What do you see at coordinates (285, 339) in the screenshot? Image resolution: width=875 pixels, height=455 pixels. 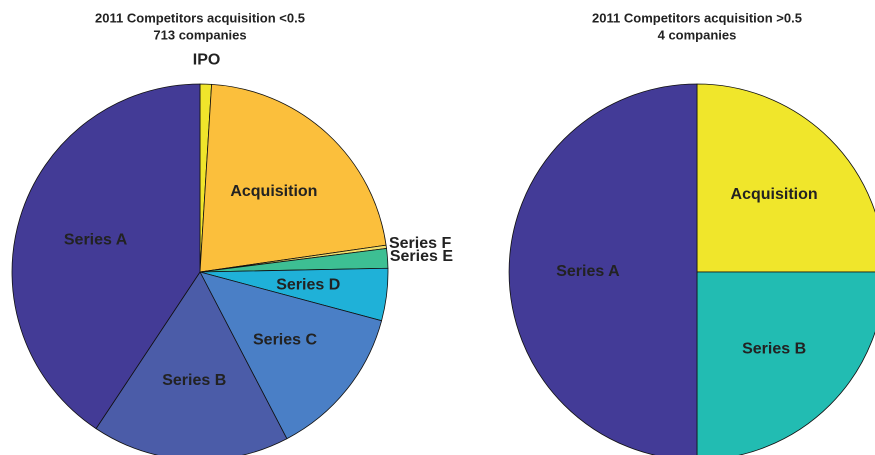 I see `slice-label: Series C` at bounding box center [285, 339].